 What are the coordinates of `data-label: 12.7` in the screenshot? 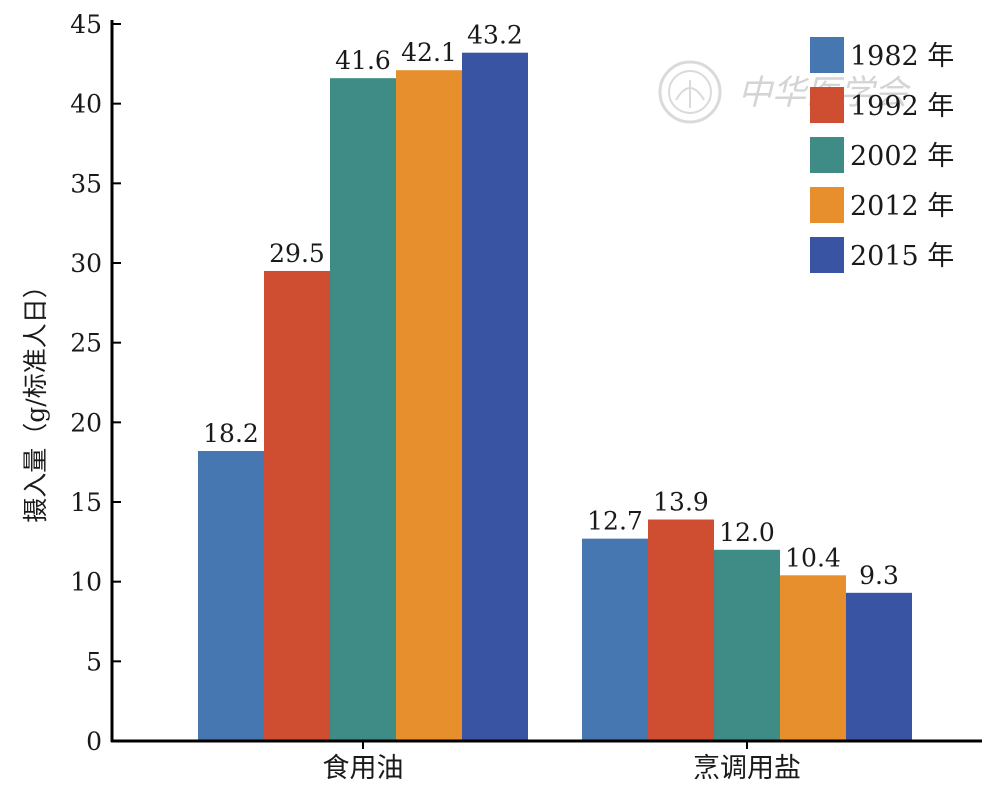 It's located at (615, 521).